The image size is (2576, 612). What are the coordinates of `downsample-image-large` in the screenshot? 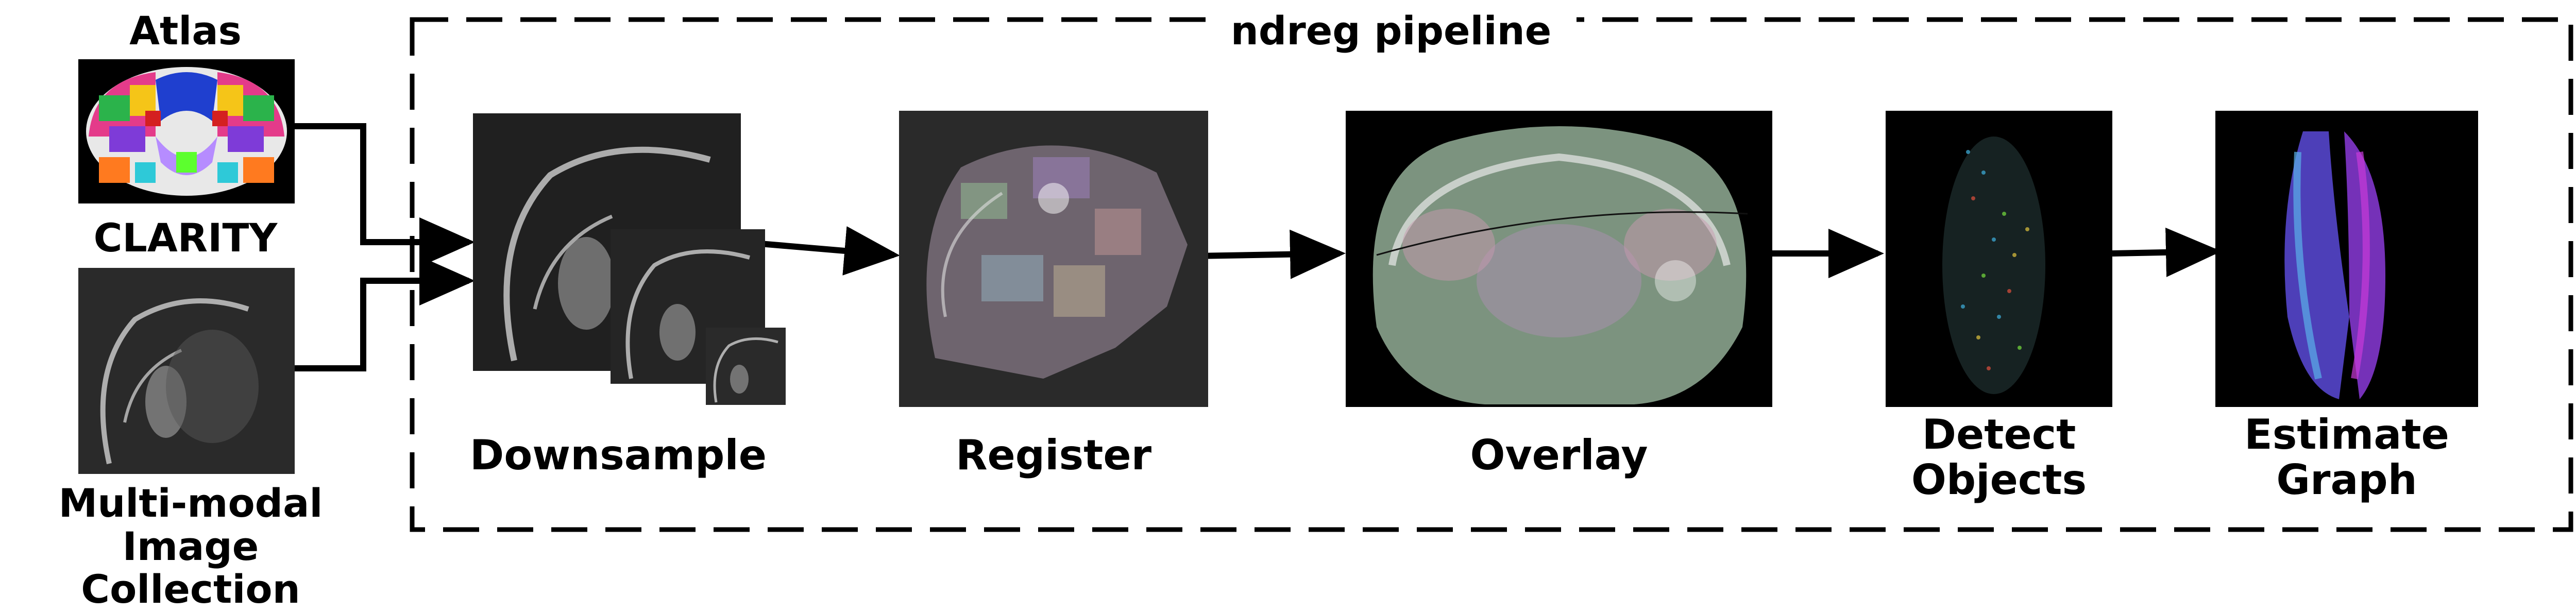 It's located at (607, 242).